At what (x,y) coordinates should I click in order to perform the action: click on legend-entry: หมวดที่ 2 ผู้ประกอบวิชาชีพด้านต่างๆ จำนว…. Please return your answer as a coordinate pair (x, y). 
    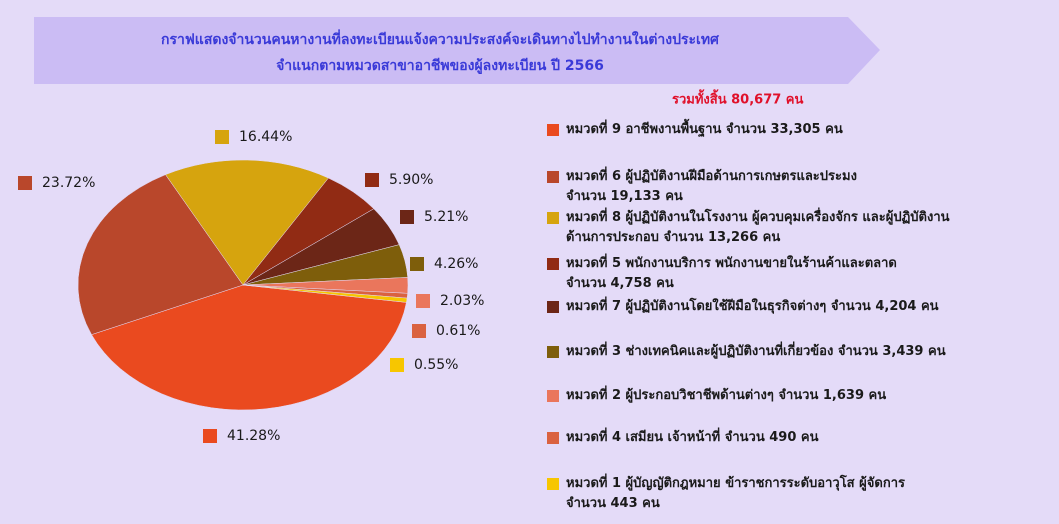
    Looking at the image, I should click on (726, 395).